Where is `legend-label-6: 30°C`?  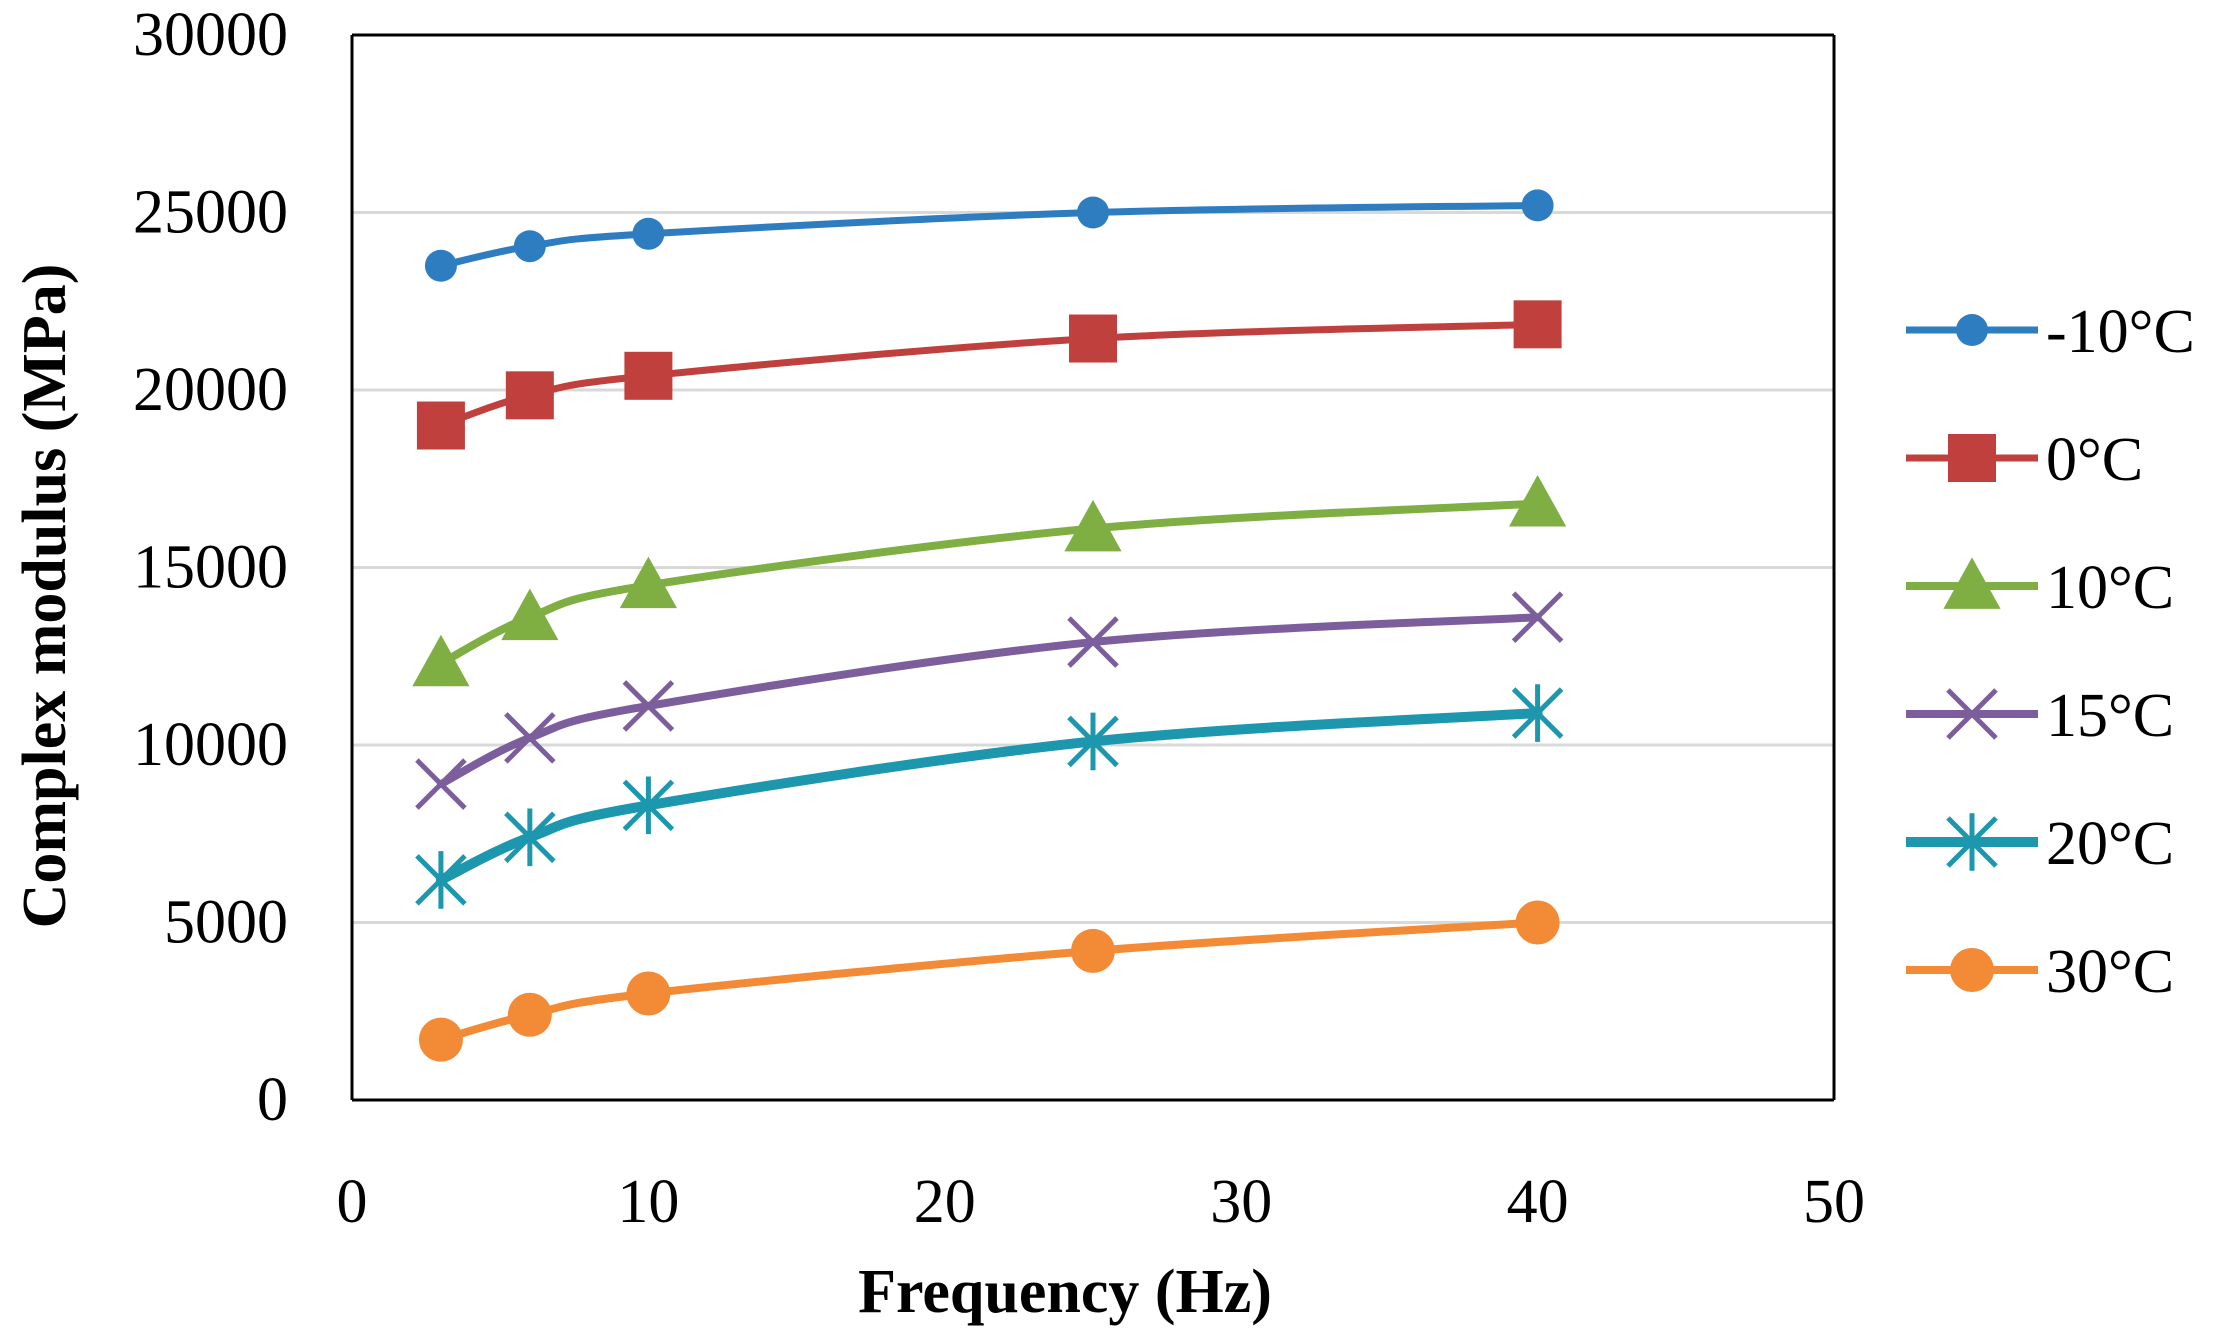 legend-label-6: 30°C is located at coordinates (2110, 972).